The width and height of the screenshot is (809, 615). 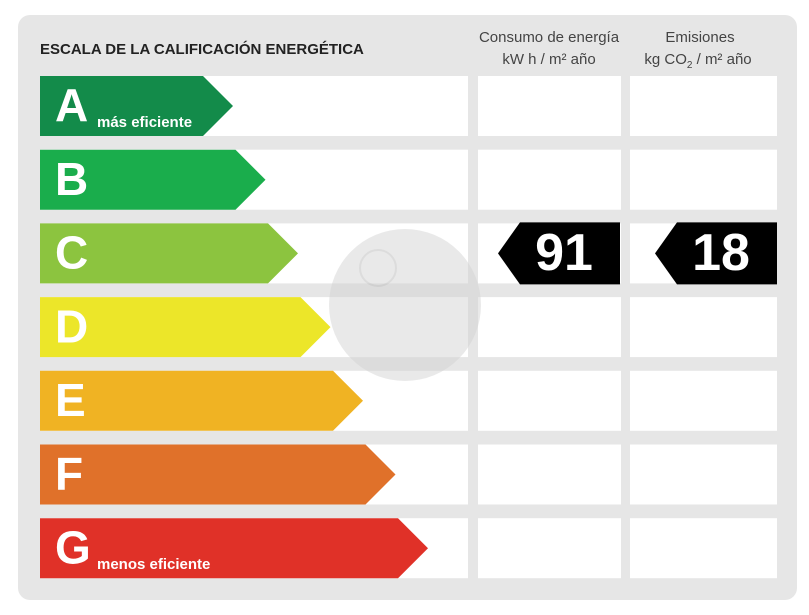 What do you see at coordinates (549, 37) in the screenshot?
I see `column-title: Consumo de energía` at bounding box center [549, 37].